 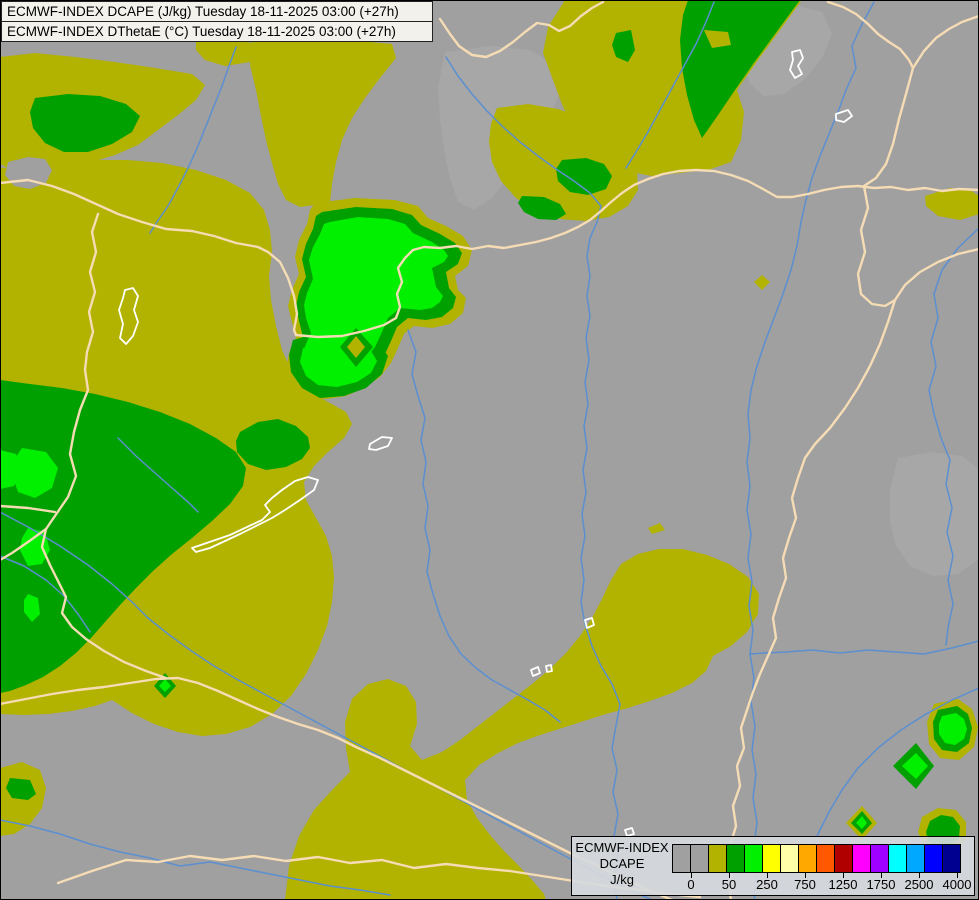 I want to click on legend-tick-value: 750, so click(x=805, y=884).